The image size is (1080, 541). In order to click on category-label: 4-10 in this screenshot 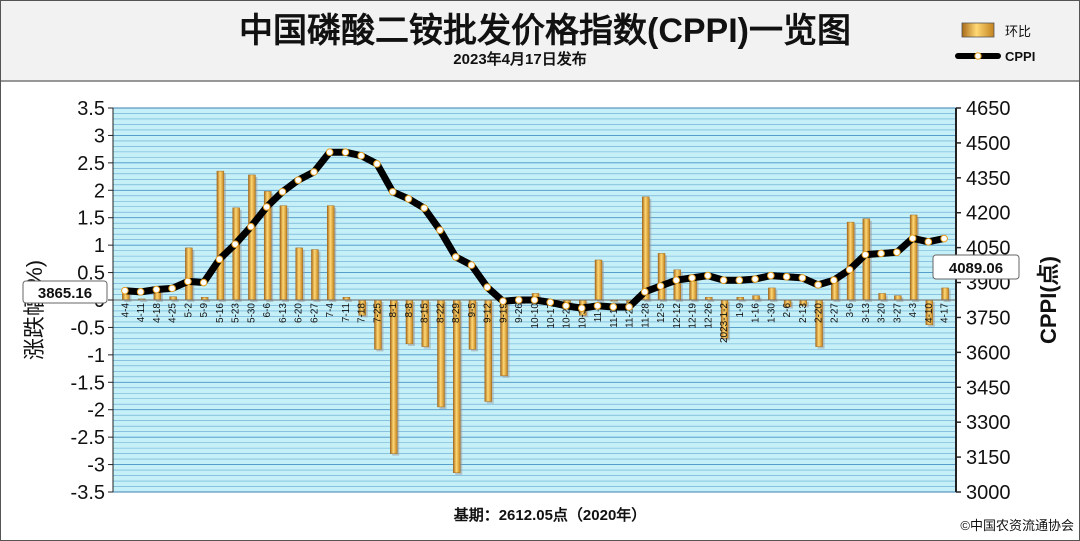, I will do `click(929, 313)`.